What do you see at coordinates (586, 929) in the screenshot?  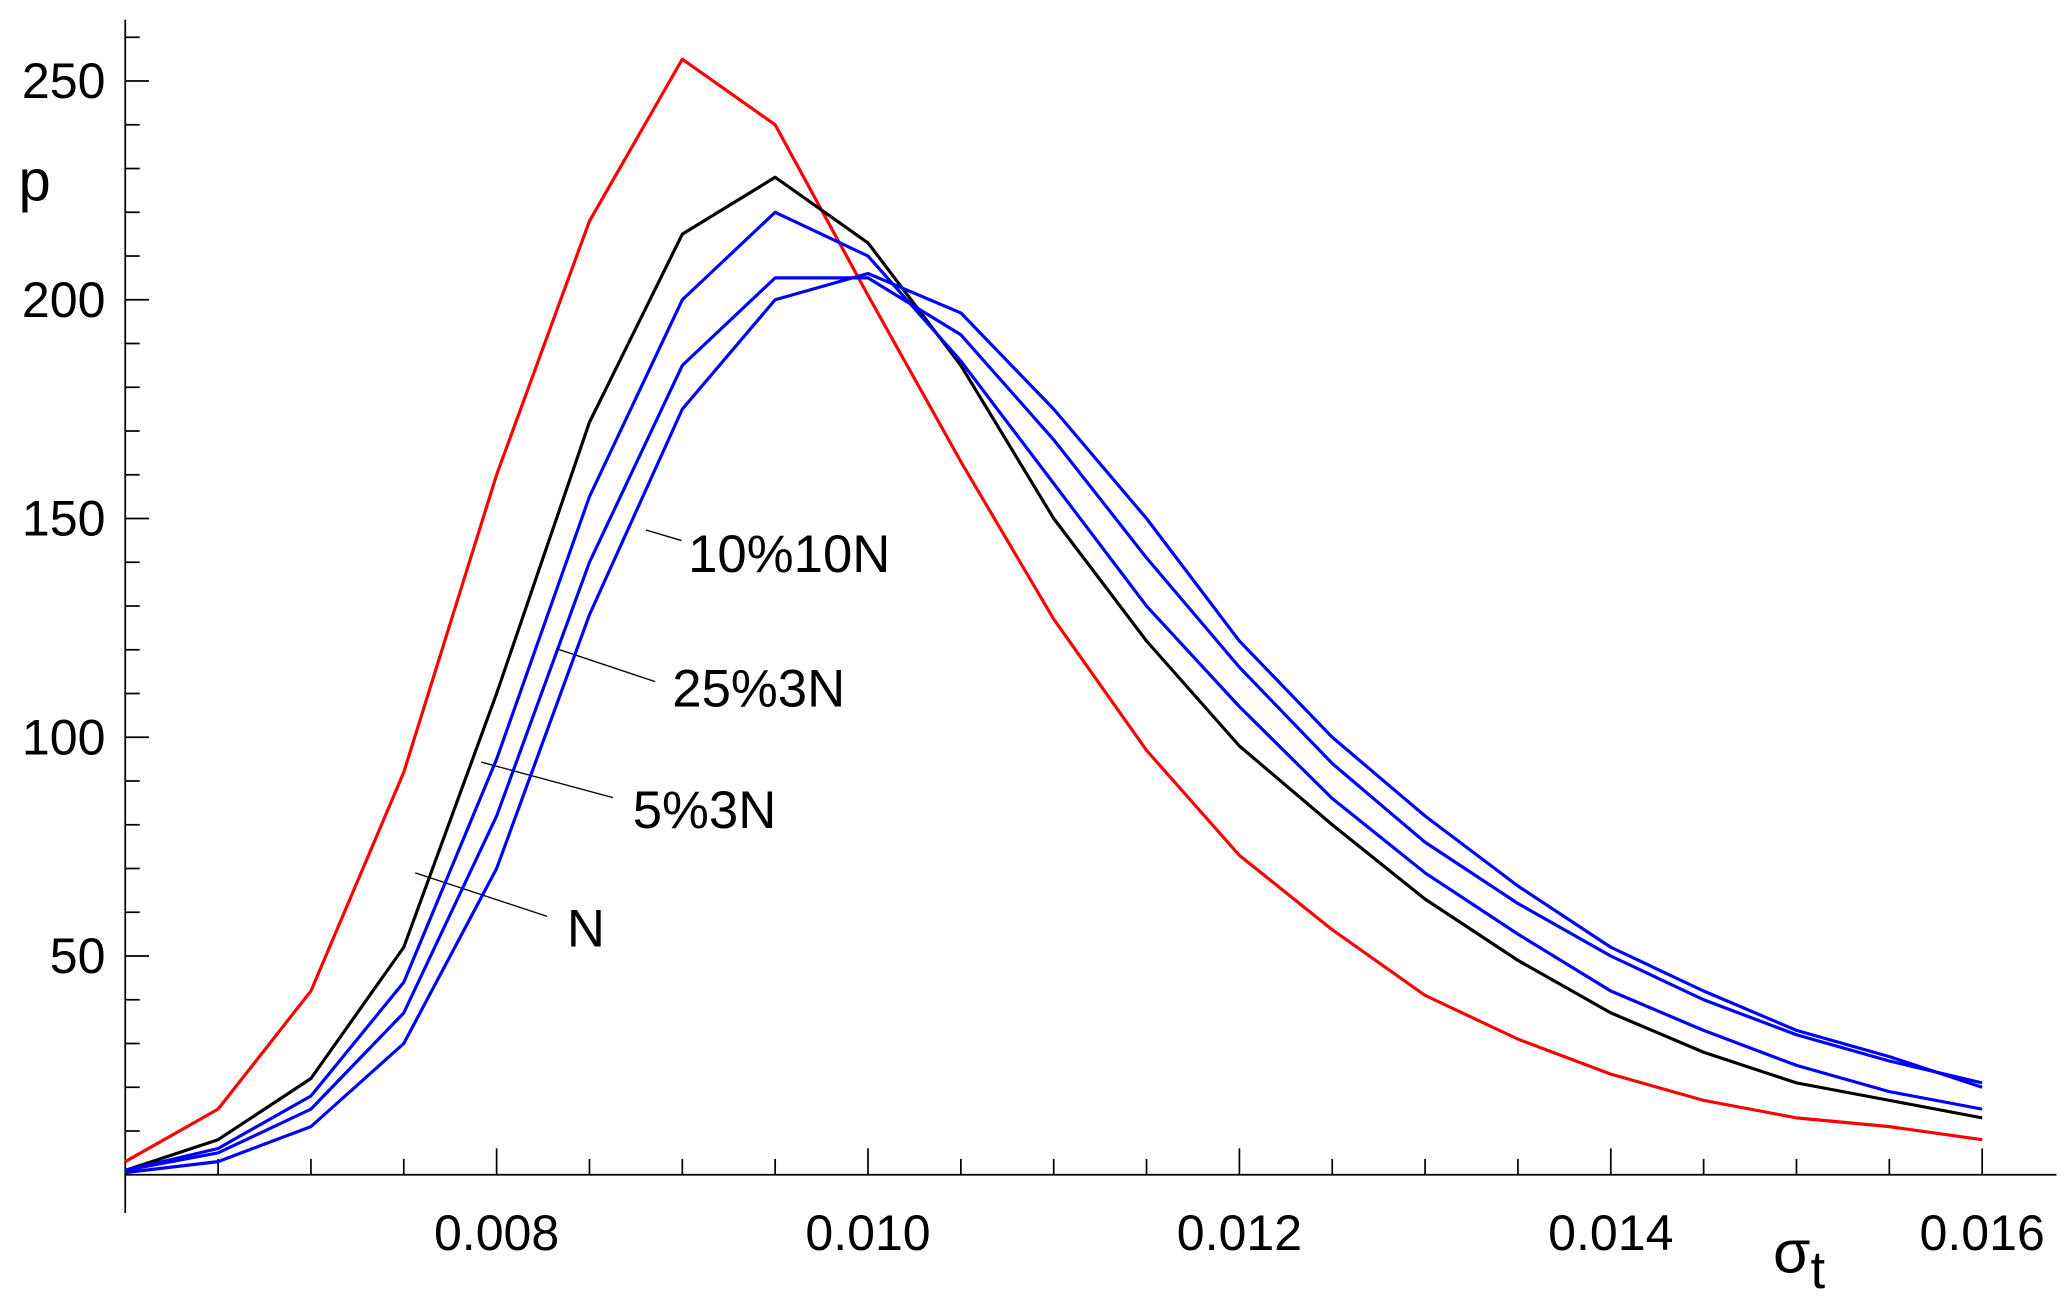 I see `series-annotation: N` at bounding box center [586, 929].